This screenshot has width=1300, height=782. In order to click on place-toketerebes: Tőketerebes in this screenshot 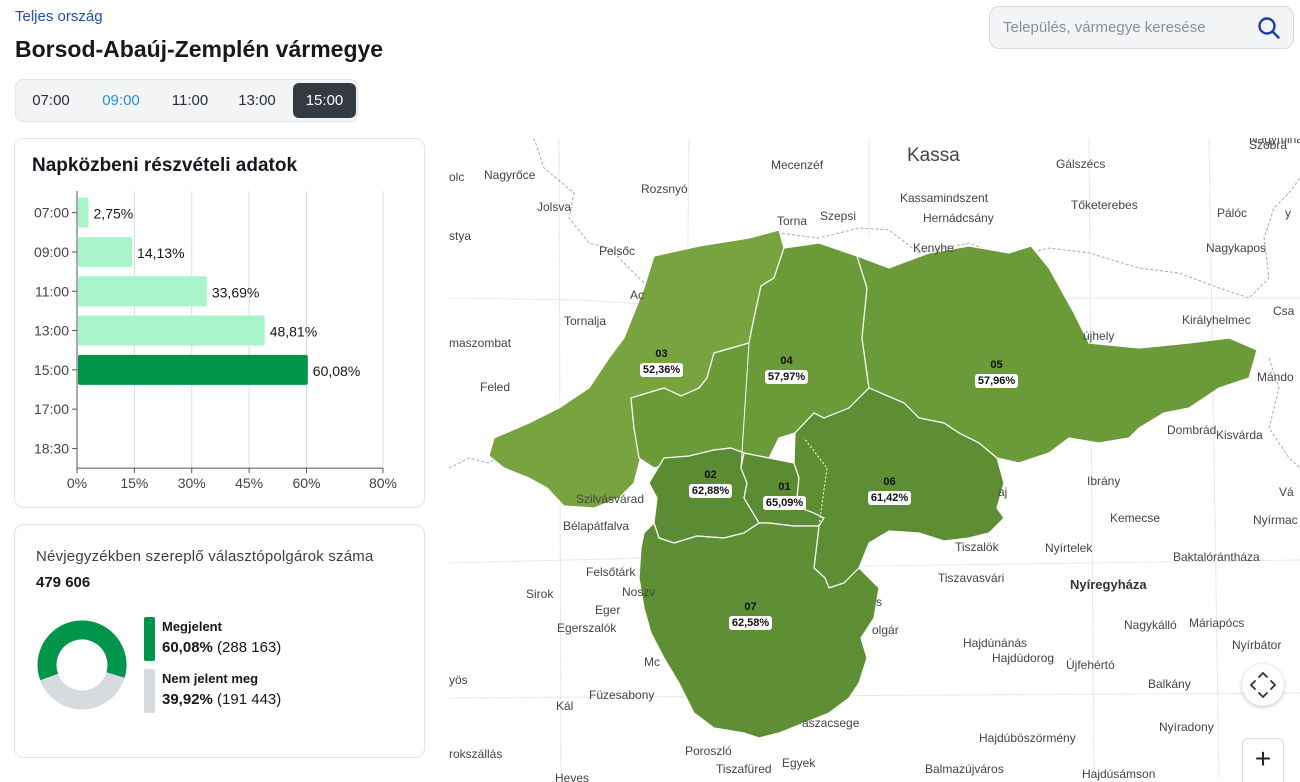, I will do `click(1104, 205)`.